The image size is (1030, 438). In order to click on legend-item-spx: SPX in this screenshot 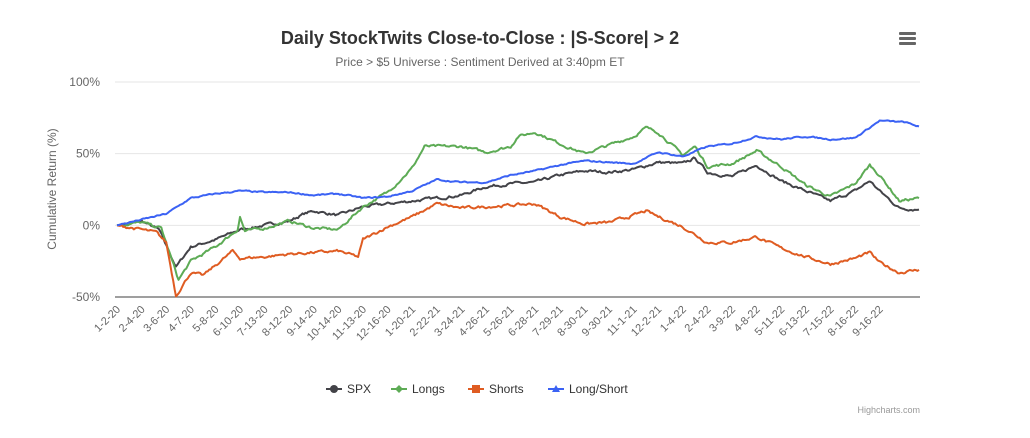, I will do `click(348, 389)`.